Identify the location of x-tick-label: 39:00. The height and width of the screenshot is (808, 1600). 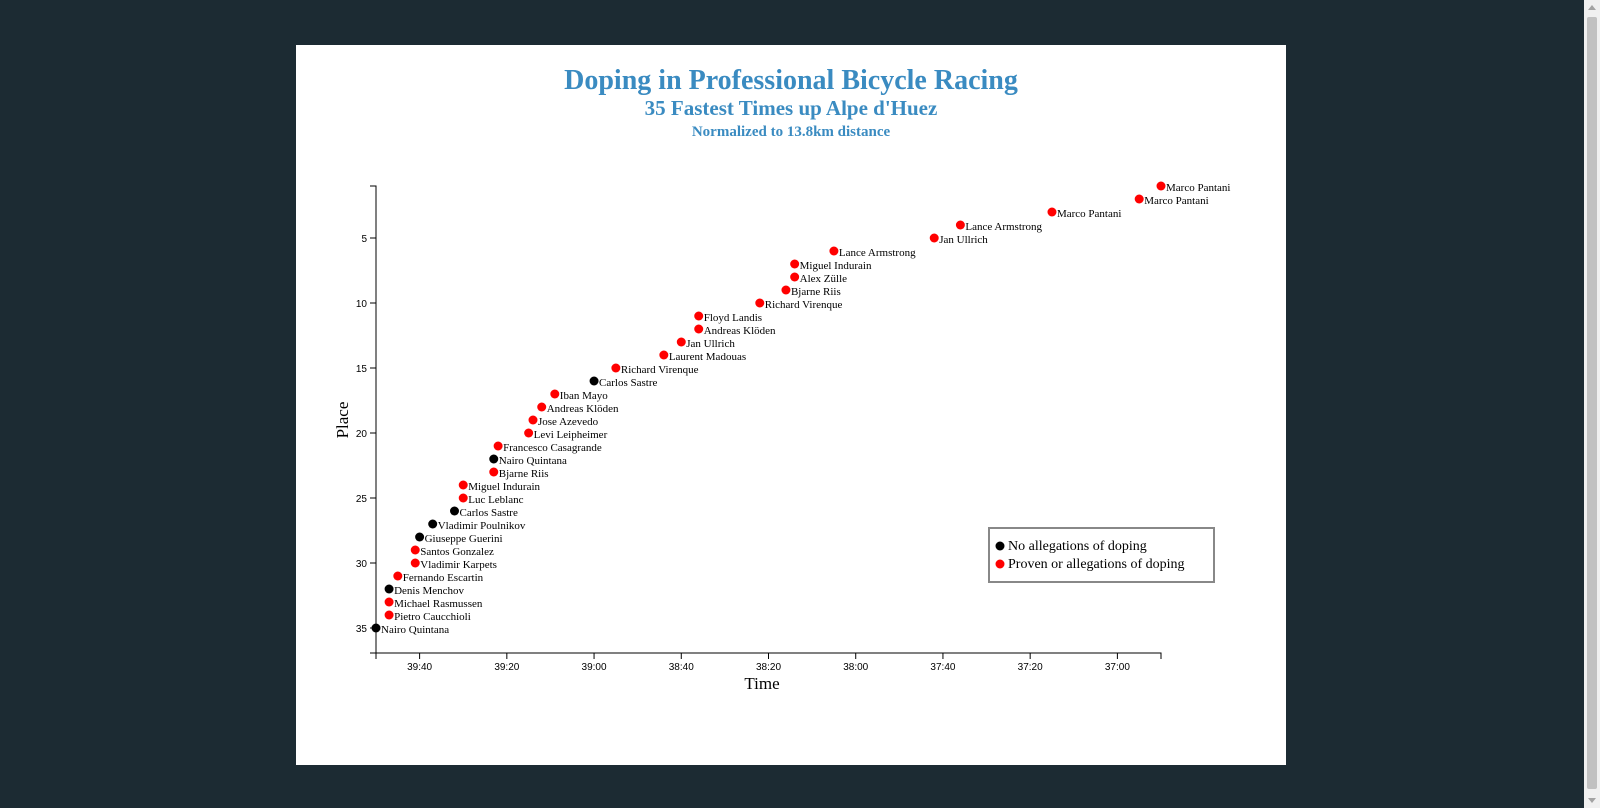
(594, 667).